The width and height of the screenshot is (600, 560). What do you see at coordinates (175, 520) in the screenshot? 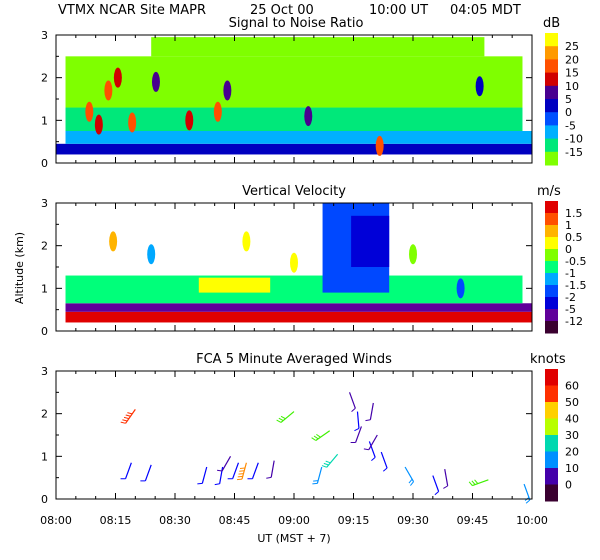
I see `x-tick-label: 08:30` at bounding box center [175, 520].